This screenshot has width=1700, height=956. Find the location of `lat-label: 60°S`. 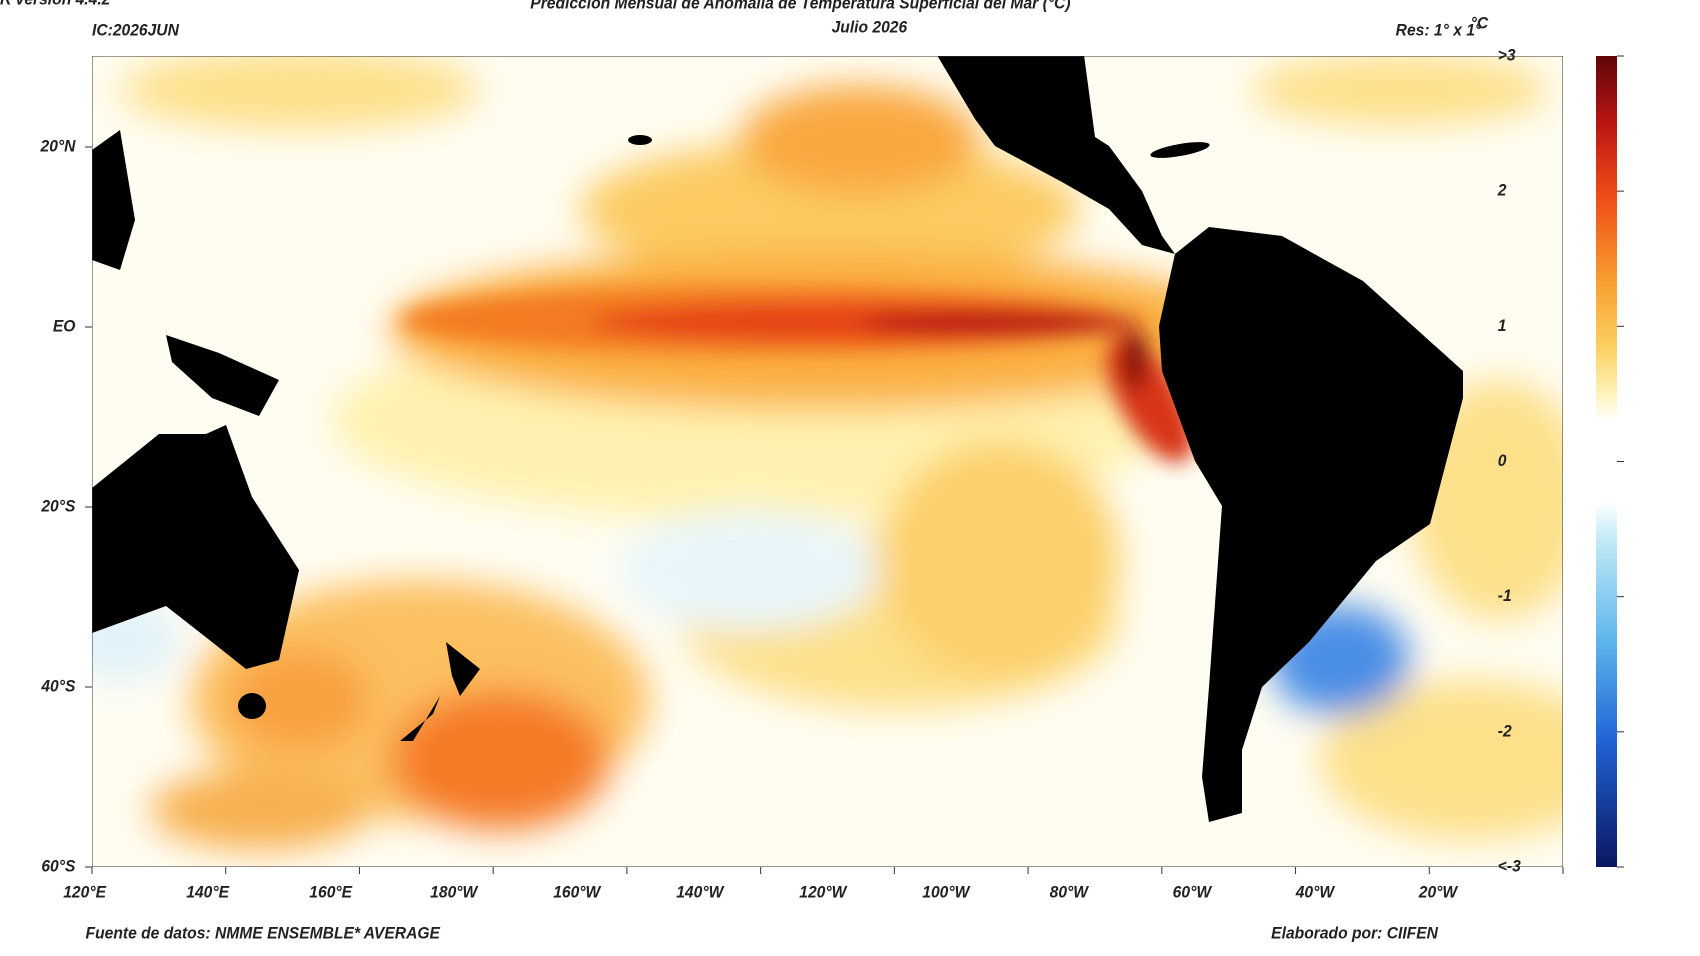

lat-label: 60°S is located at coordinates (58, 866).